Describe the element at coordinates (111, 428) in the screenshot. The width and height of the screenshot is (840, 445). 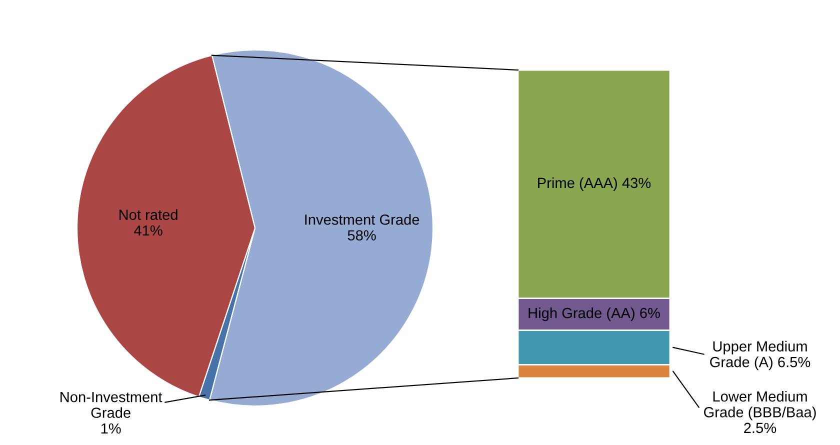
I see `data-label: 1%` at that location.